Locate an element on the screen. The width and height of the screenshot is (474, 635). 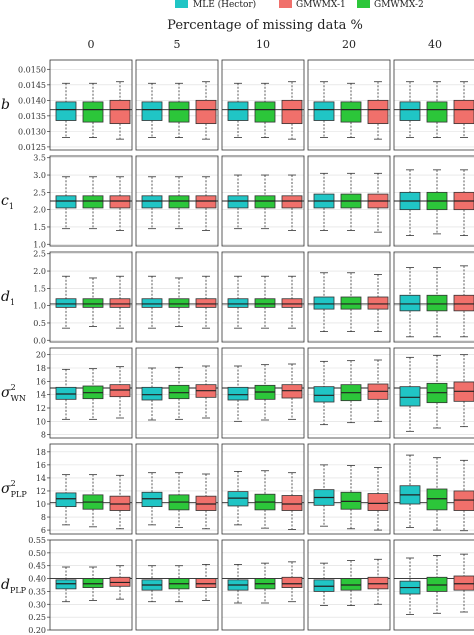
y-tick-label: 3.5 is located at coordinates (39, 158).